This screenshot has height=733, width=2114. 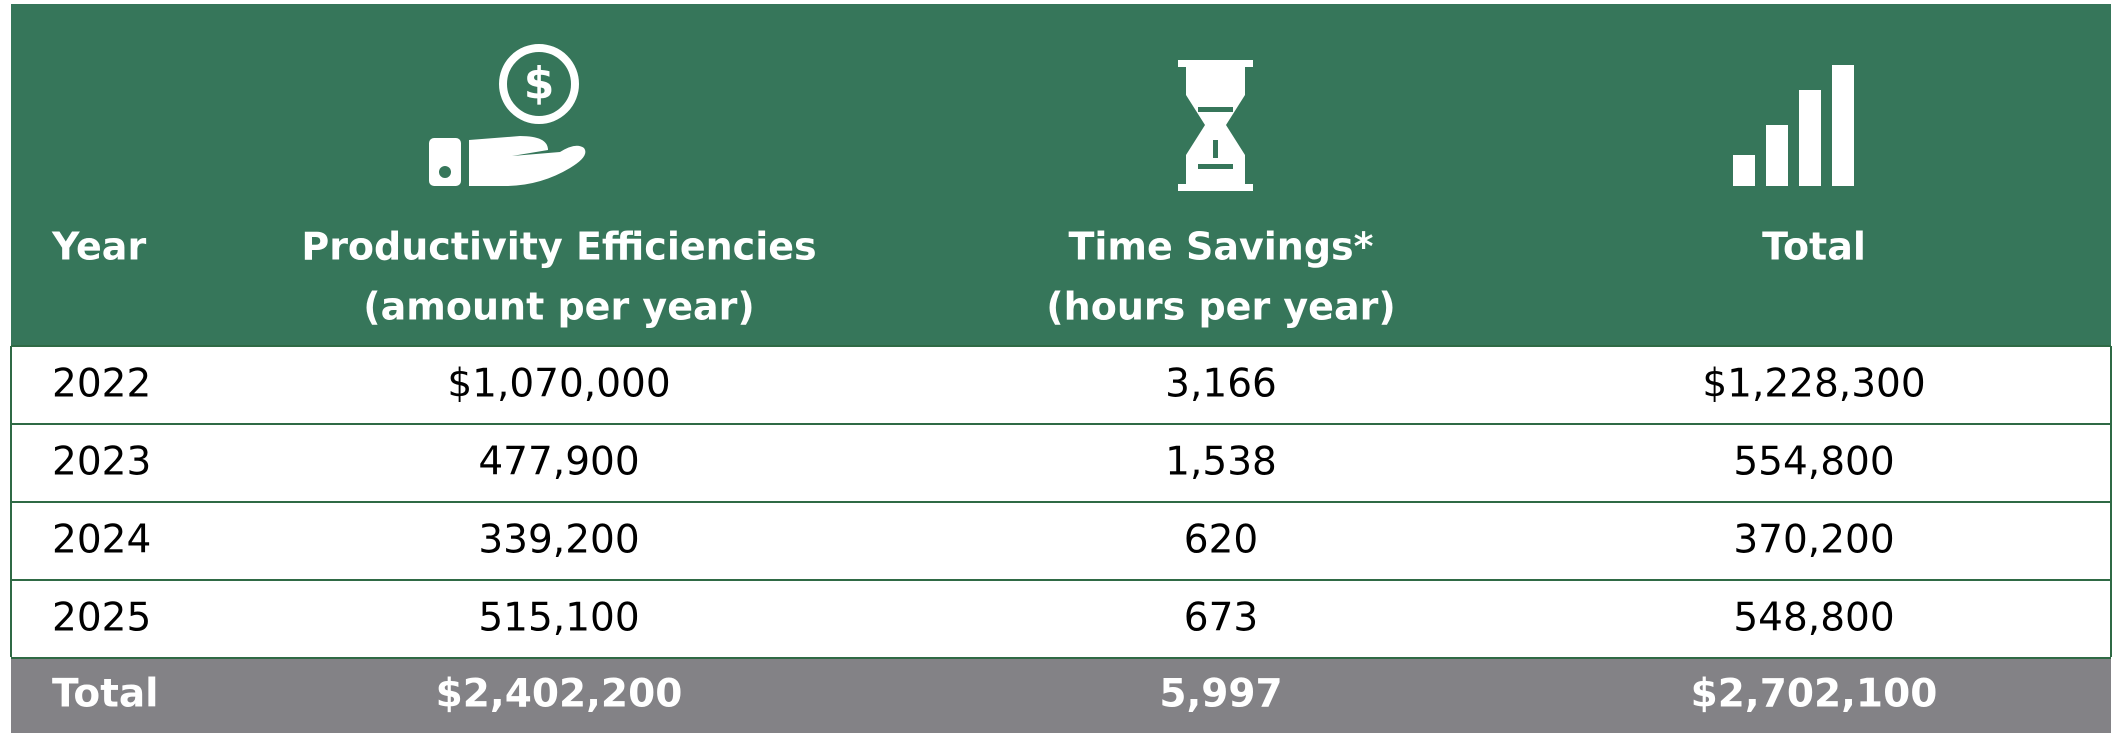 I want to click on hourglass-icon, so click(x=1215, y=125).